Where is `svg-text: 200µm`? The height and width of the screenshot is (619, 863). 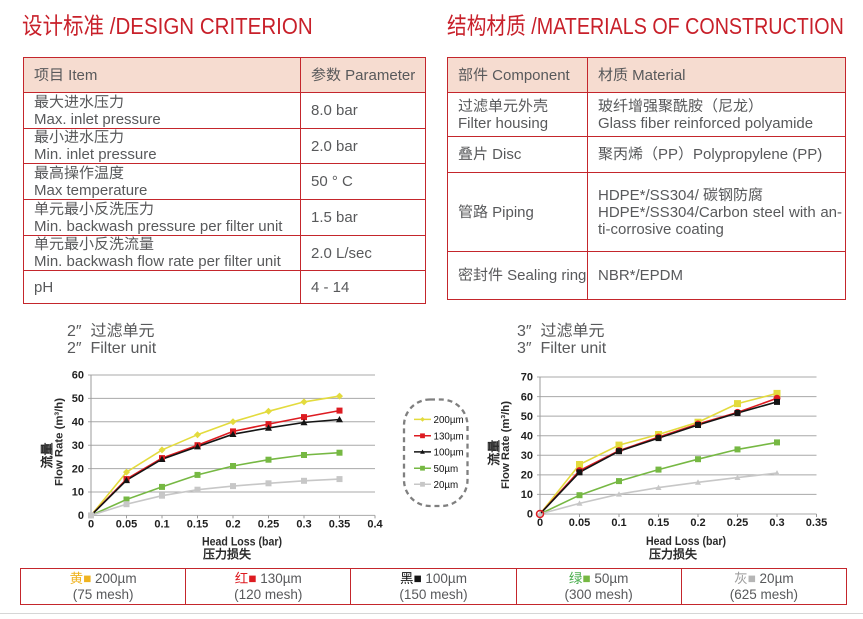 svg-text: 200µm is located at coordinates (449, 420).